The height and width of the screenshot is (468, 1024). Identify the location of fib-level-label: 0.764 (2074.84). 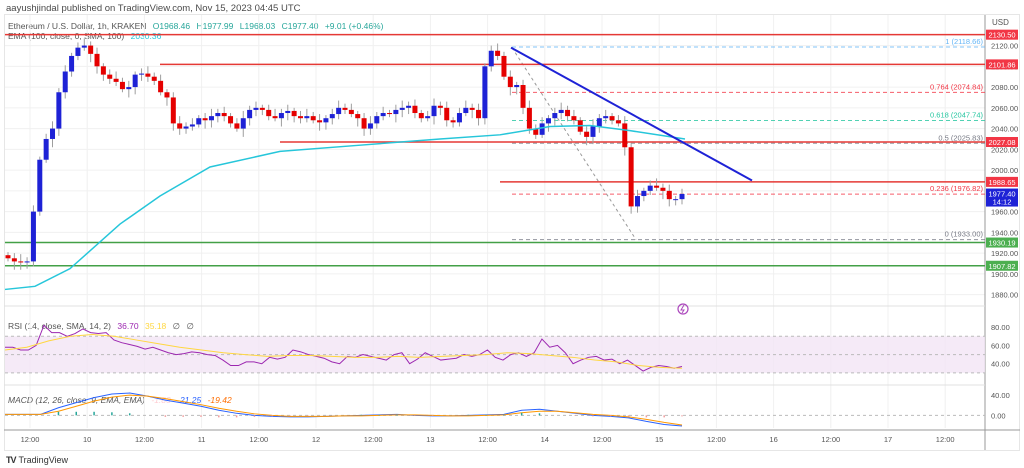
(956, 86).